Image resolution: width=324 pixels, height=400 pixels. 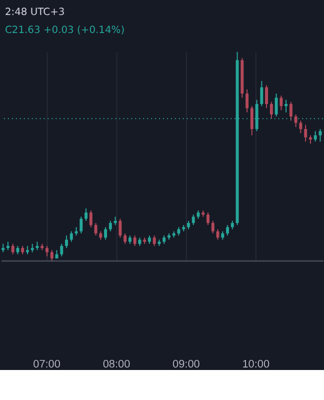 What do you see at coordinates (116, 364) in the screenshot?
I see `x-tick-label: 08:00` at bounding box center [116, 364].